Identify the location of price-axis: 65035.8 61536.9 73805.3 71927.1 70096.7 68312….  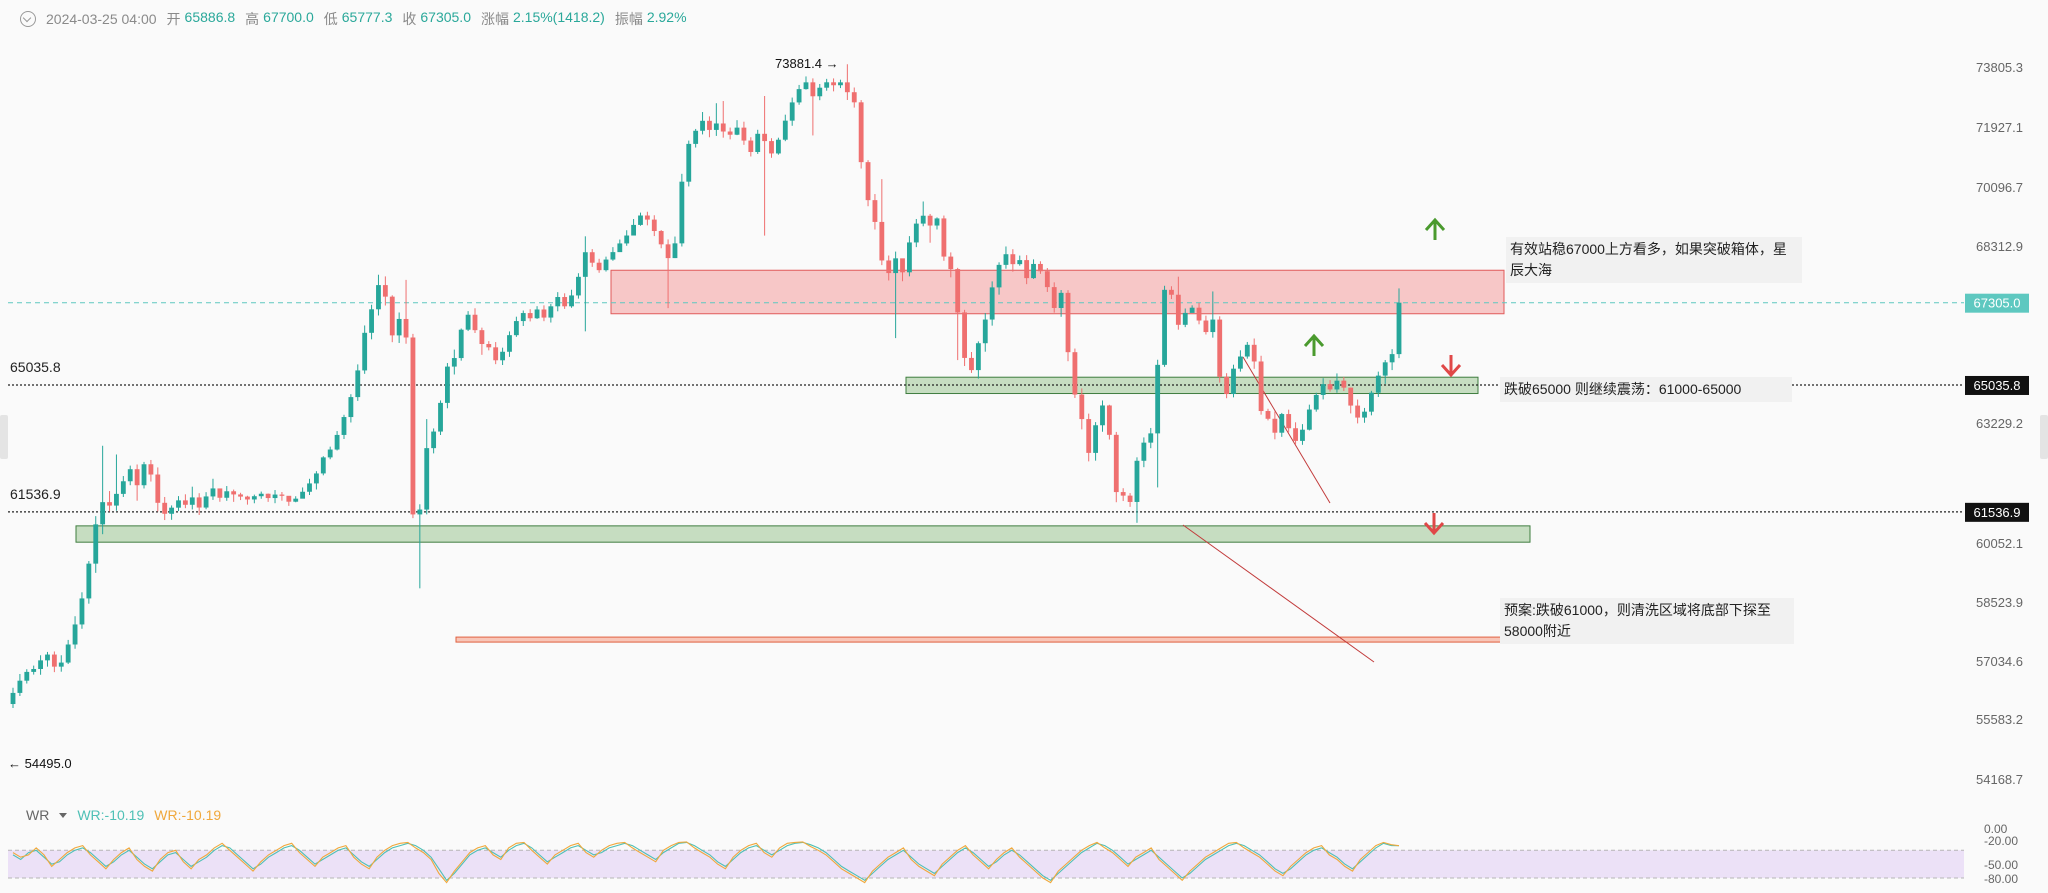
(1997, 423).